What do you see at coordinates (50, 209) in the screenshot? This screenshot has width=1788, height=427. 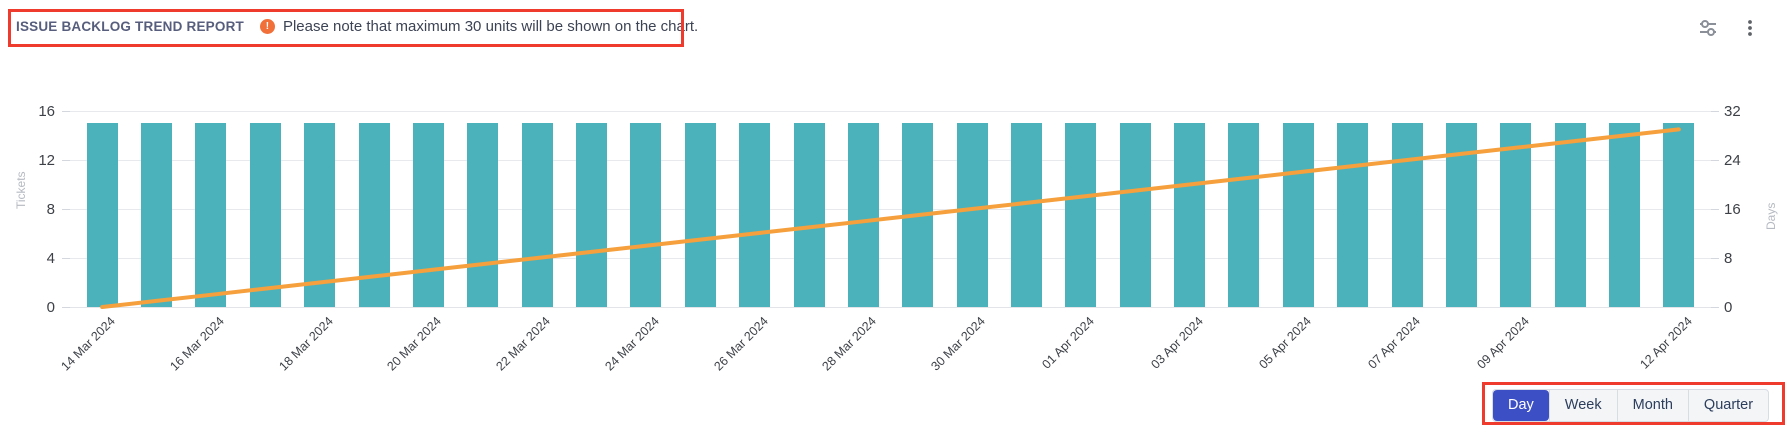 I see `left-axis-tick-label: 8` at bounding box center [50, 209].